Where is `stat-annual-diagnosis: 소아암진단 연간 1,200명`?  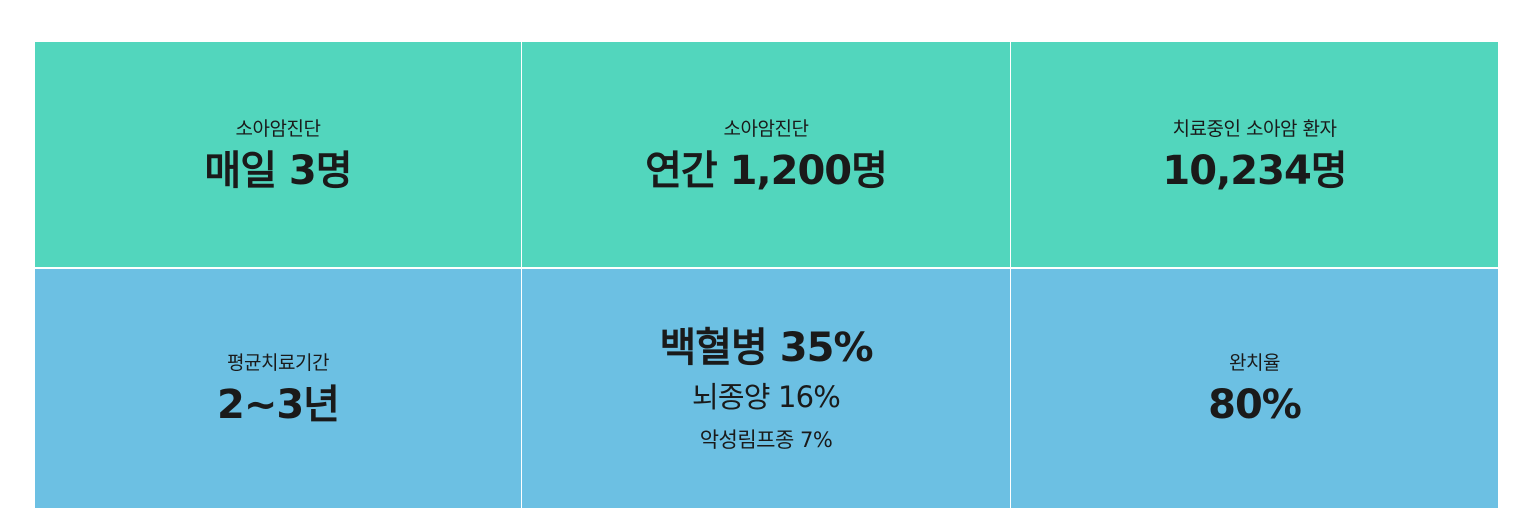 stat-annual-diagnosis: 소아암진단 연간 1,200명 is located at coordinates (766, 154).